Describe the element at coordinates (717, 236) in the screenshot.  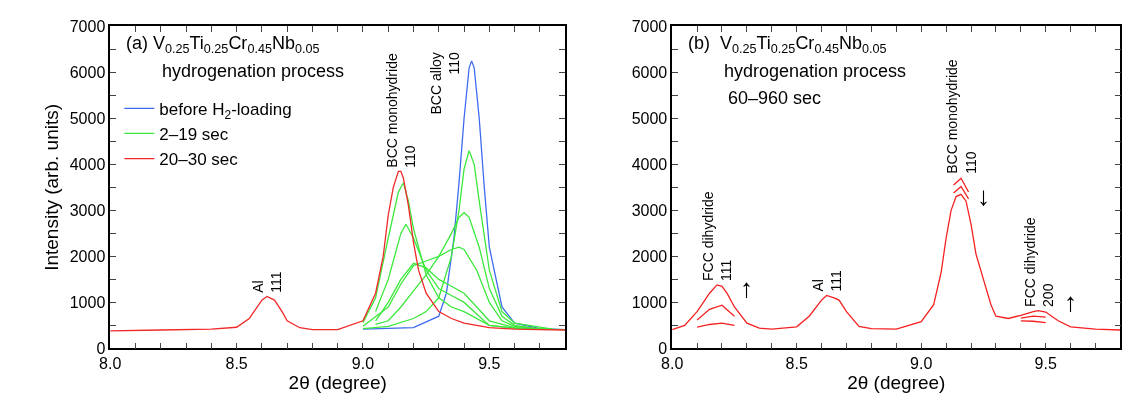
I see `annotation: FCC dihydride 111` at that location.